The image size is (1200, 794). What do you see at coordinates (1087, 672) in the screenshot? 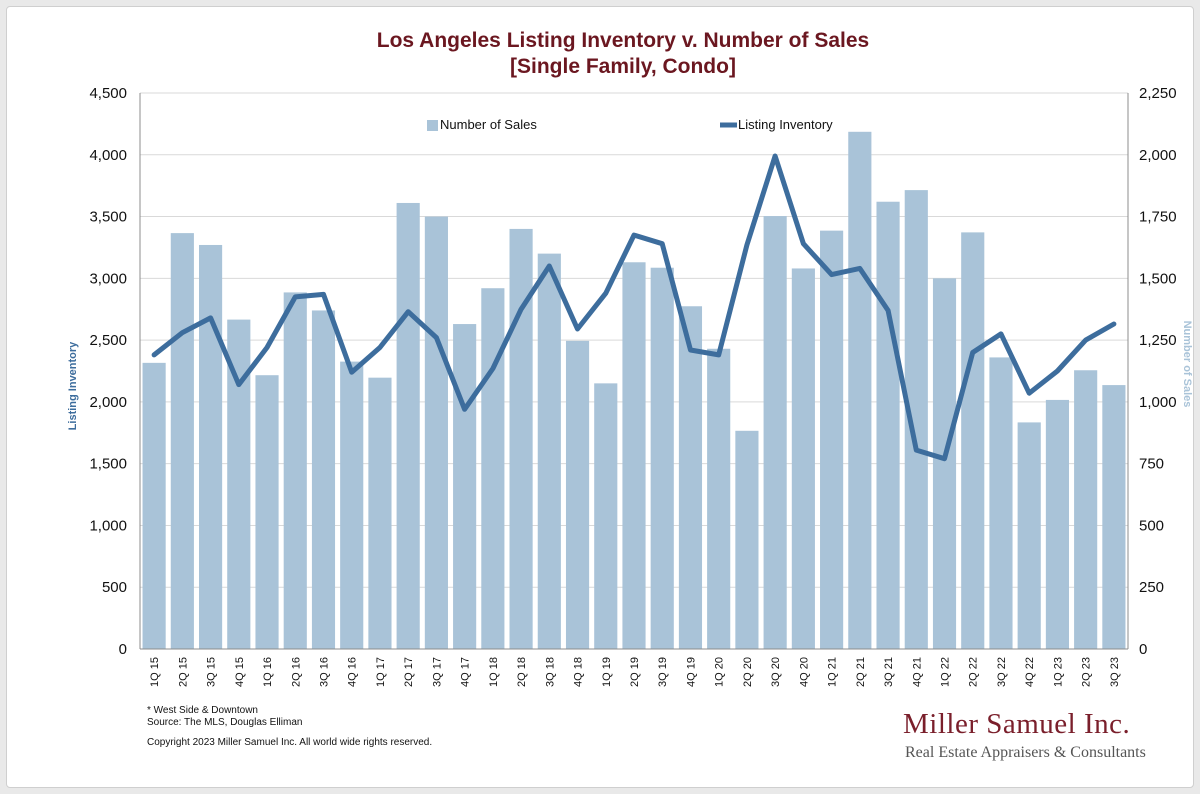
I see `x-tick-label: 2Q 23` at bounding box center [1087, 672].